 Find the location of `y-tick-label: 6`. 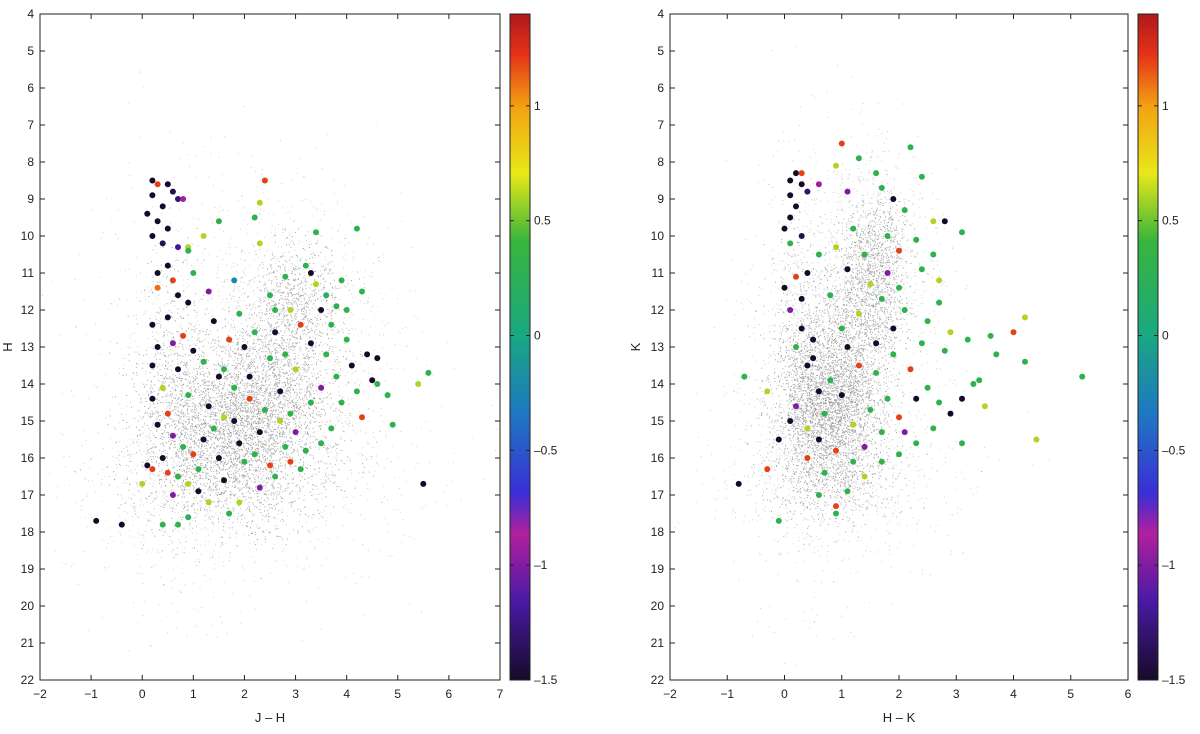

y-tick-label: 6 is located at coordinates (30, 88).